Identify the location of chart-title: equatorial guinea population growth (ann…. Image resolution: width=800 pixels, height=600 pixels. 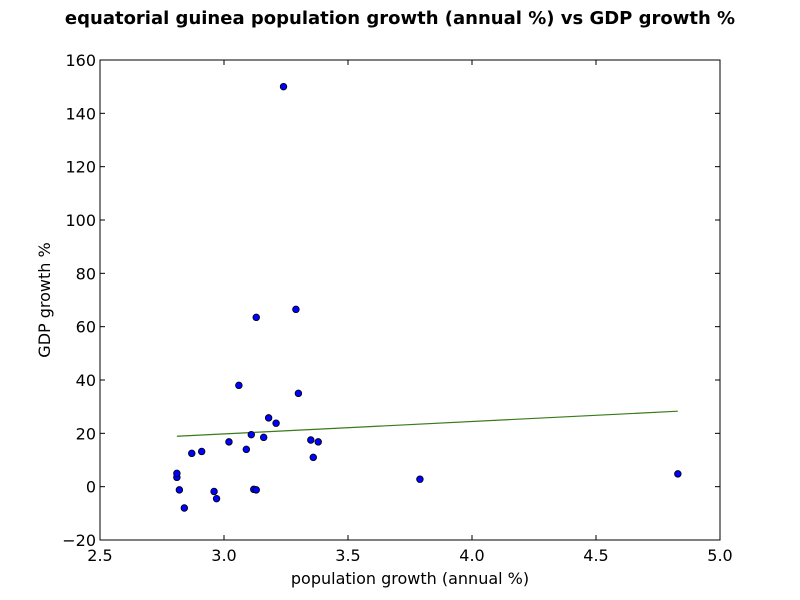
(400, 18).